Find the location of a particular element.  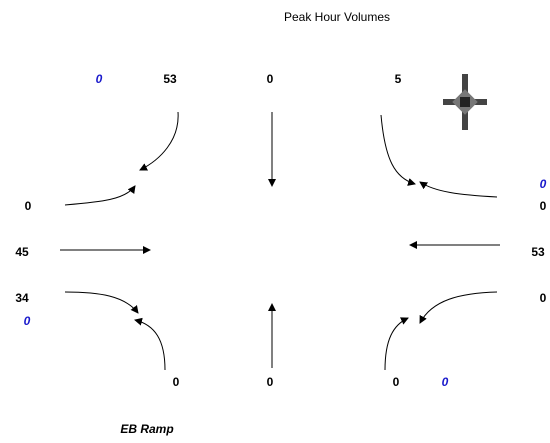

compass is located at coordinates (465, 102).